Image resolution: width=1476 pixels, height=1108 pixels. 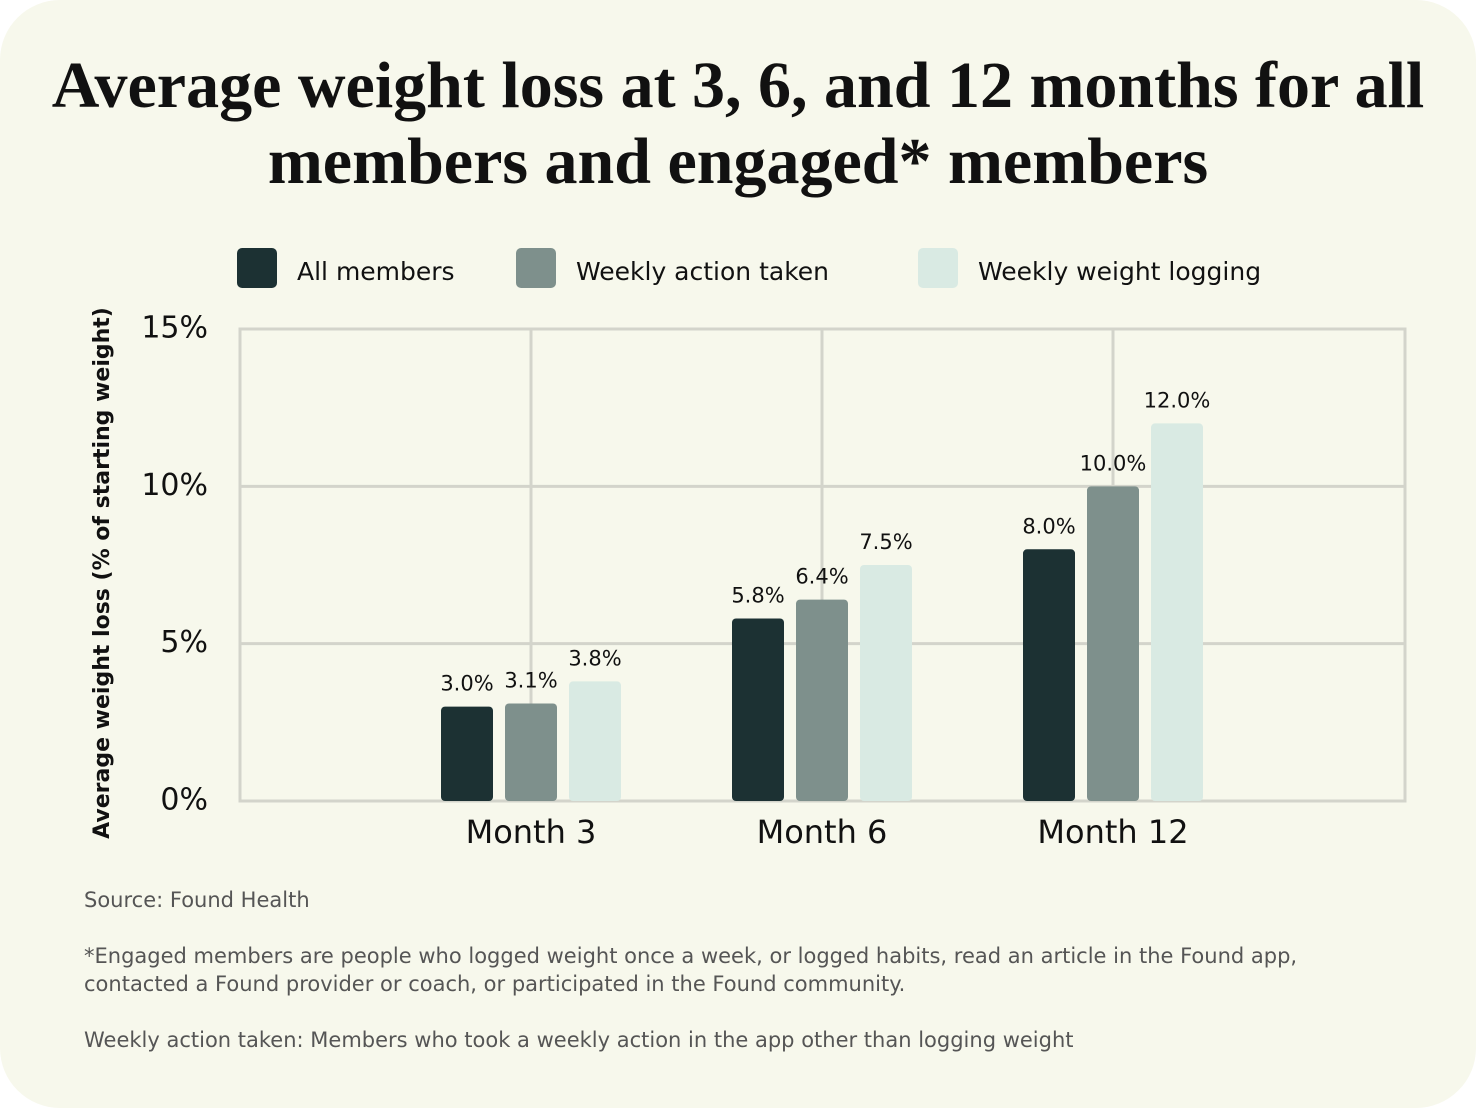 I want to click on value-label: 12.0%, so click(x=1177, y=400).